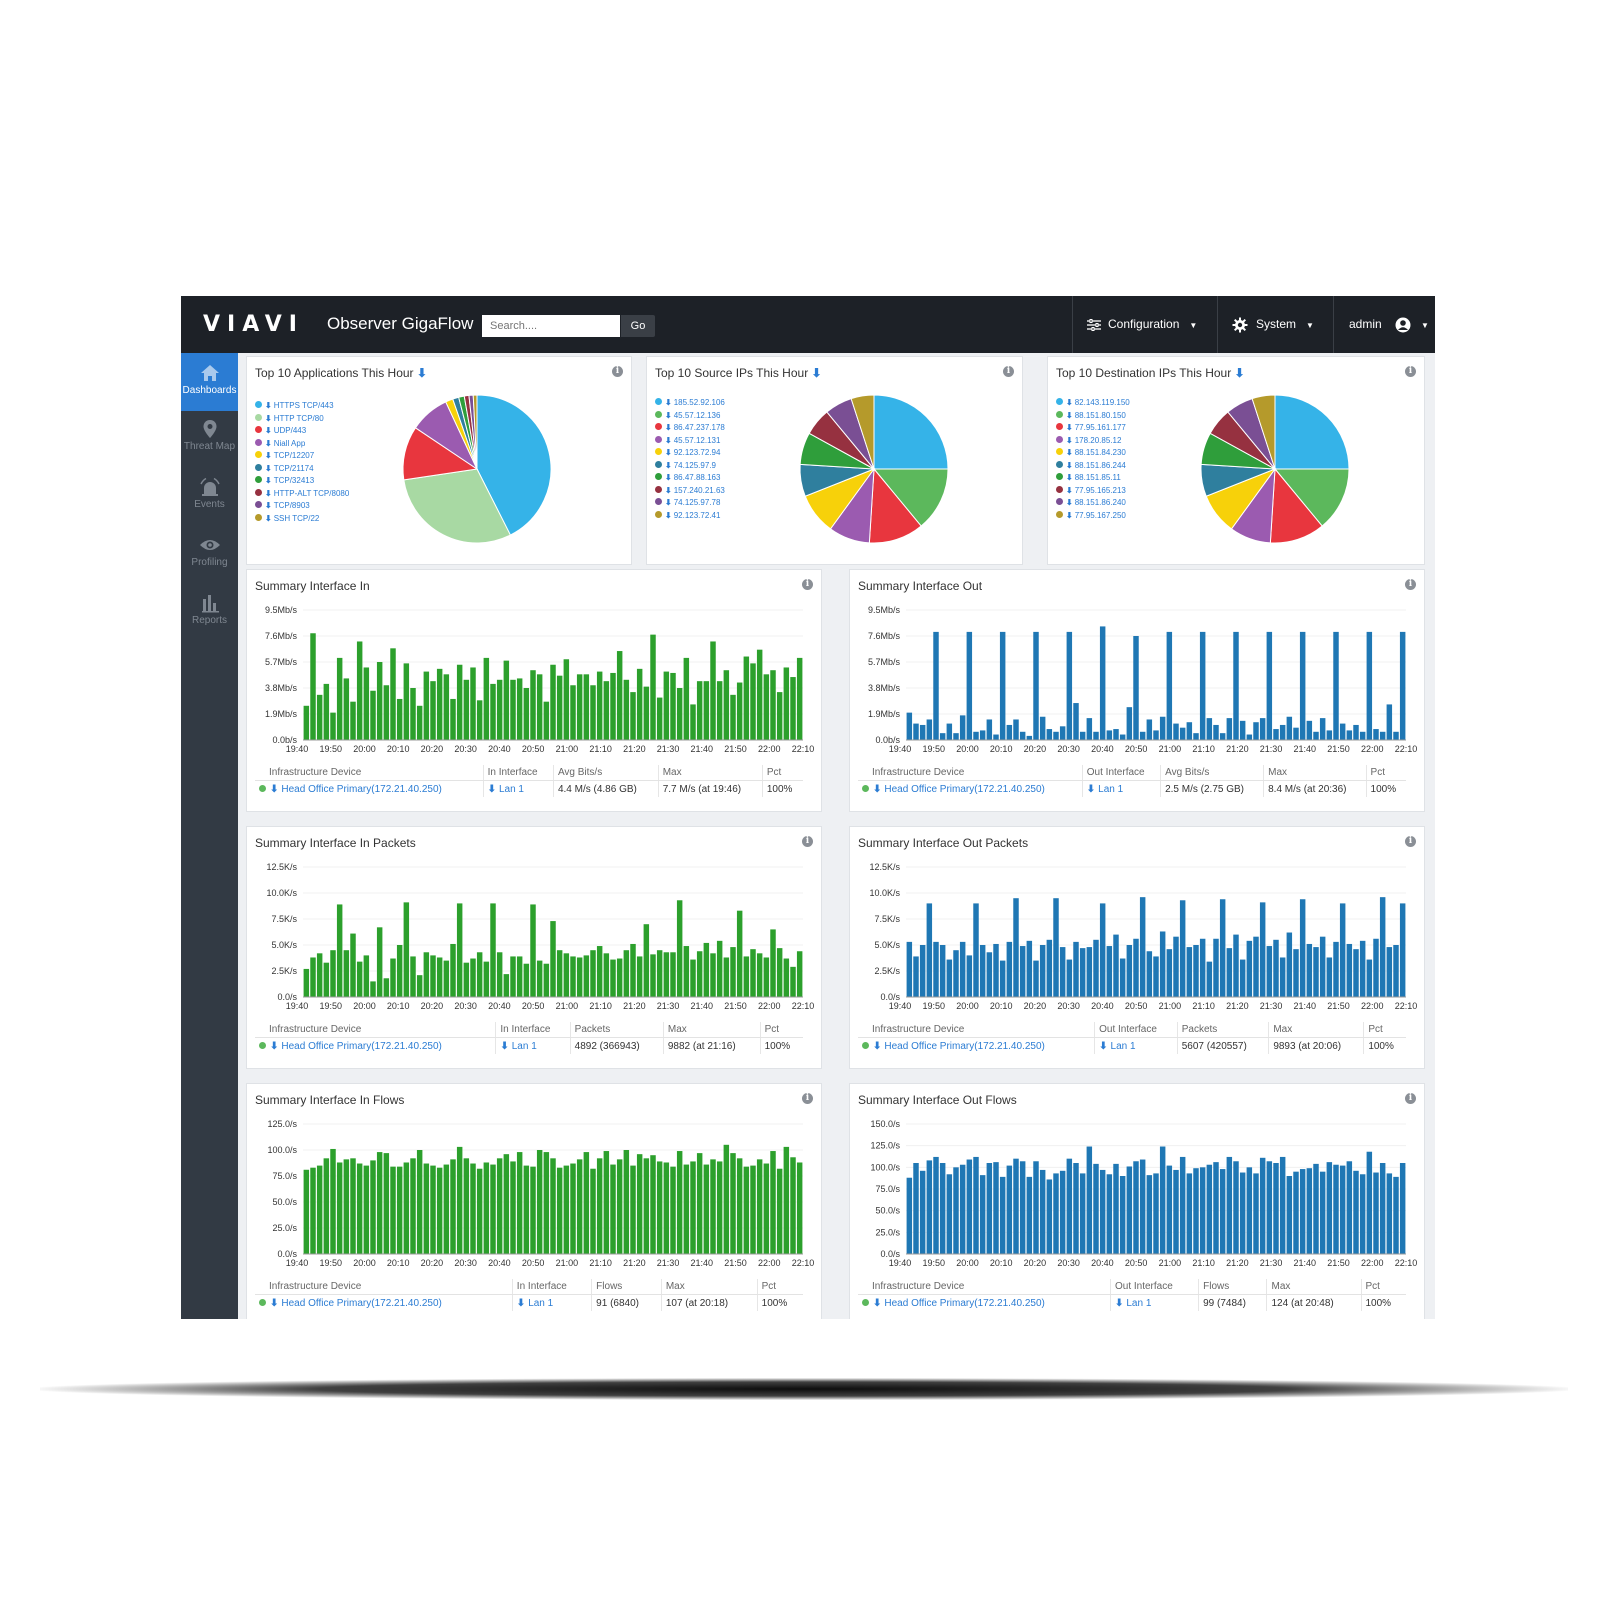 The height and width of the screenshot is (1608, 1608). What do you see at coordinates (616, 1030) in the screenshot?
I see `column-header: Packets` at bounding box center [616, 1030].